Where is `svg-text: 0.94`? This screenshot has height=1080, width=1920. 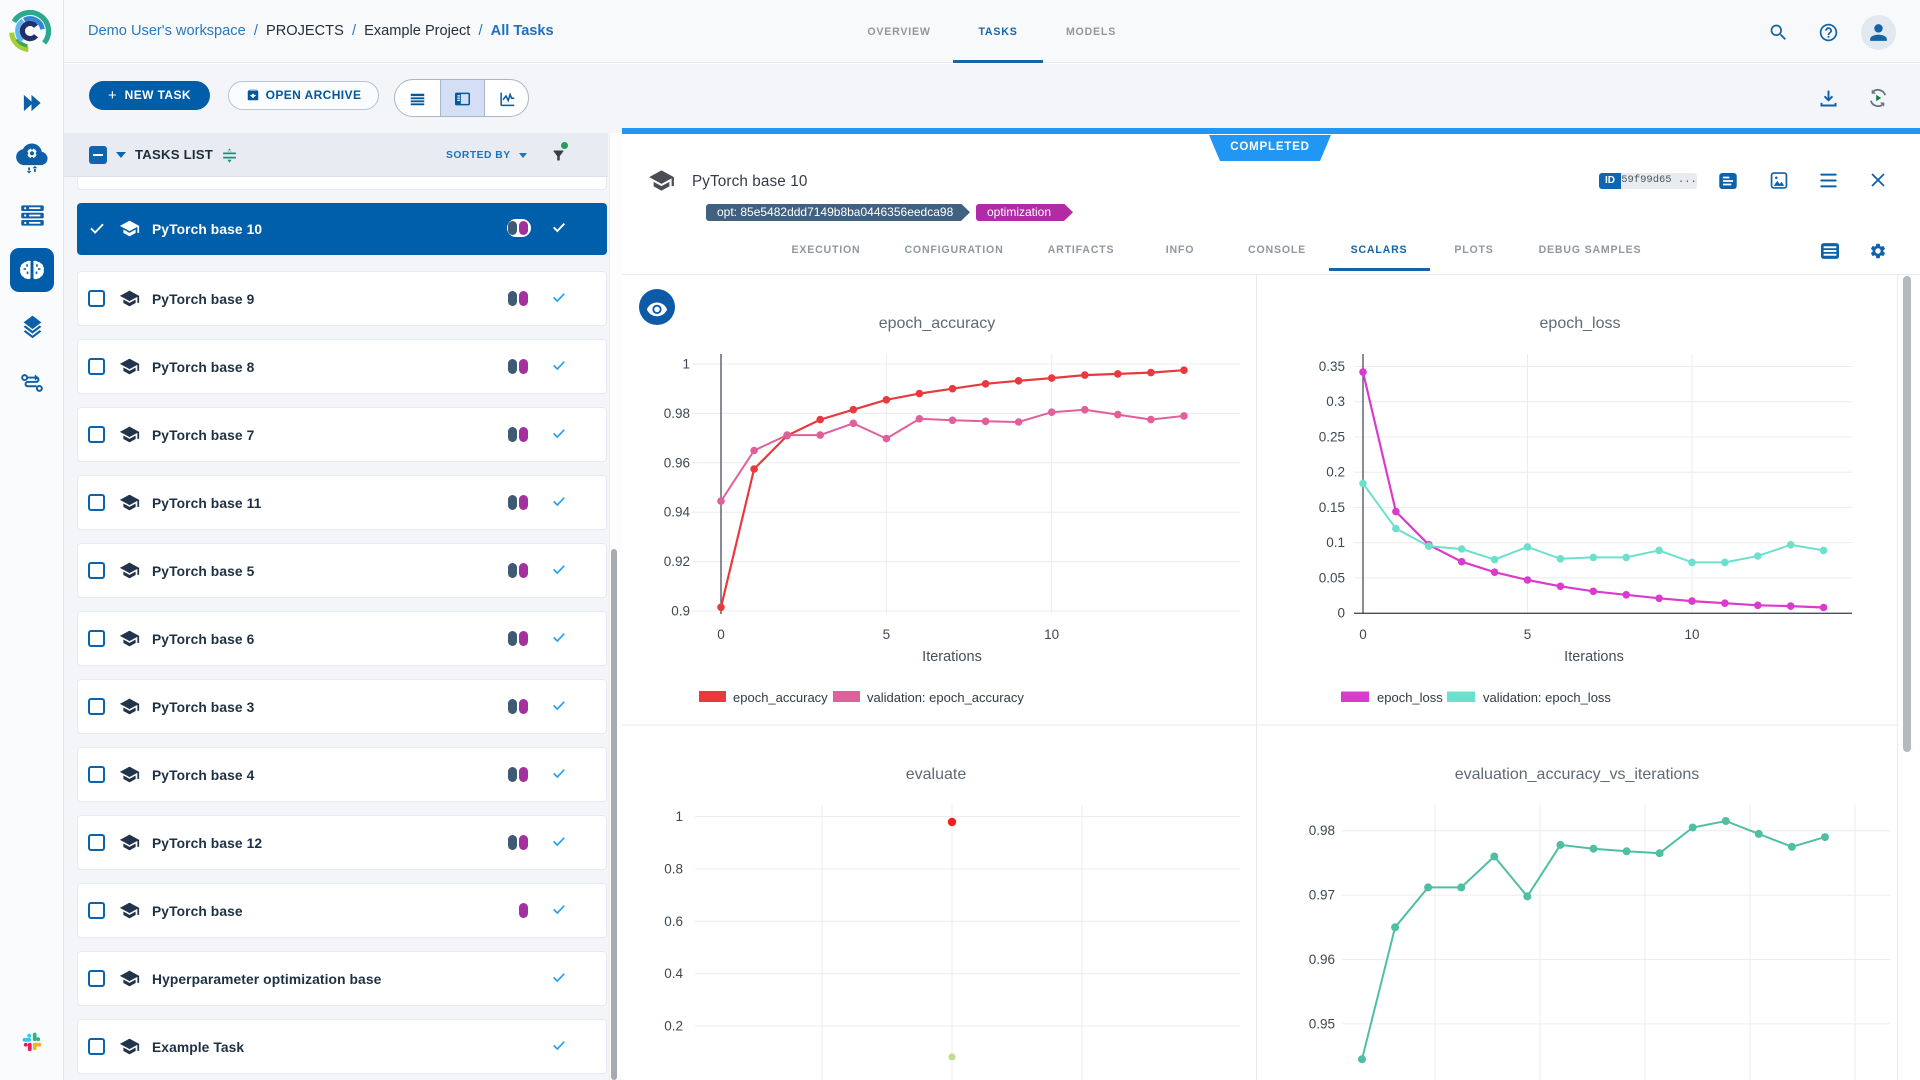 svg-text: 0.94 is located at coordinates (677, 512).